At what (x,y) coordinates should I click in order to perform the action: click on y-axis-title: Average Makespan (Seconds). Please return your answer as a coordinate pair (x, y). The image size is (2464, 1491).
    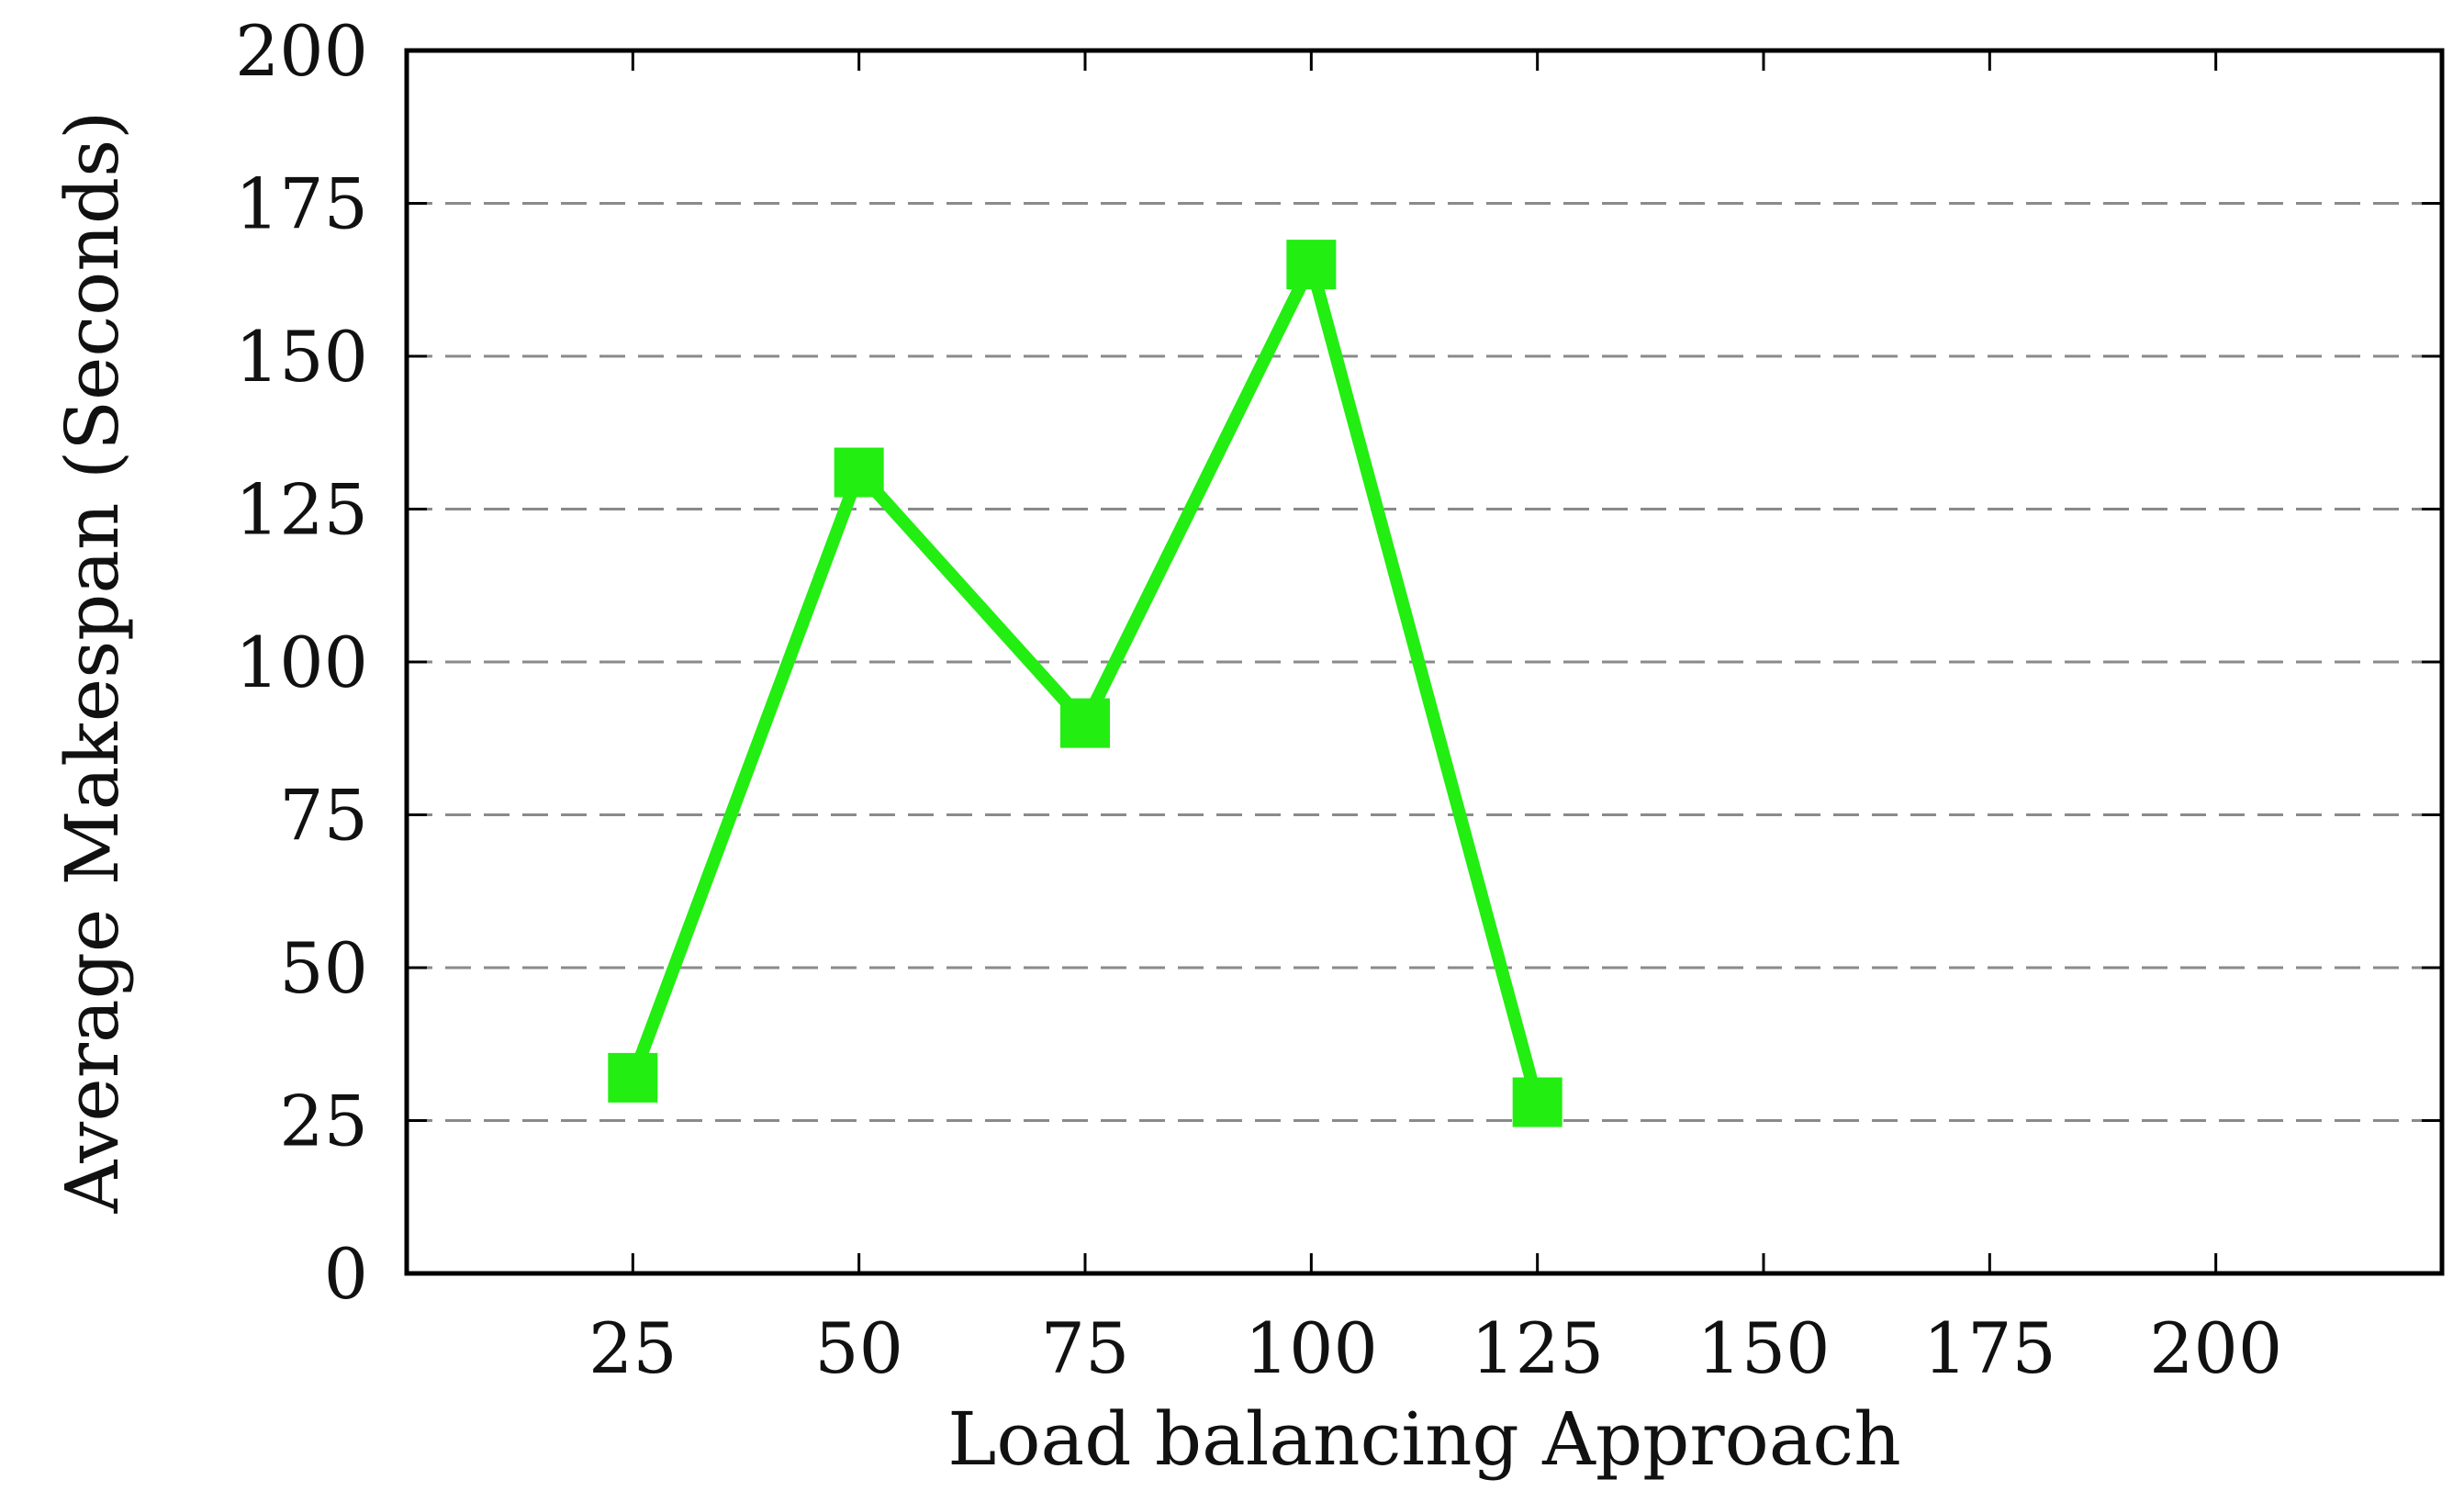
    Looking at the image, I should click on (92, 663).